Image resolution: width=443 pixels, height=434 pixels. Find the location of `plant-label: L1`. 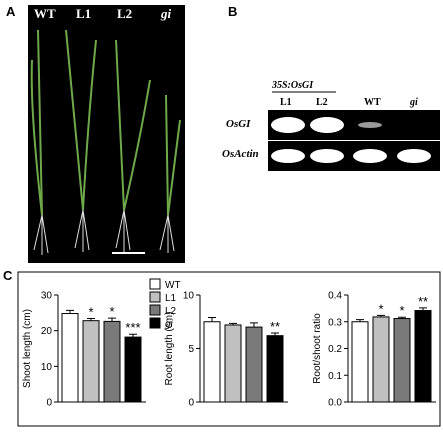

plant-label: L1 is located at coordinates (83, 13).